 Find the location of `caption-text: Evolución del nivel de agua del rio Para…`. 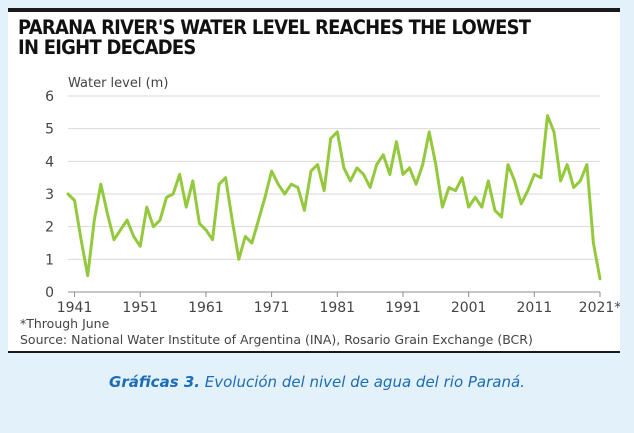

caption-text: Evolución del nivel de agua del rio Para… is located at coordinates (362, 382).